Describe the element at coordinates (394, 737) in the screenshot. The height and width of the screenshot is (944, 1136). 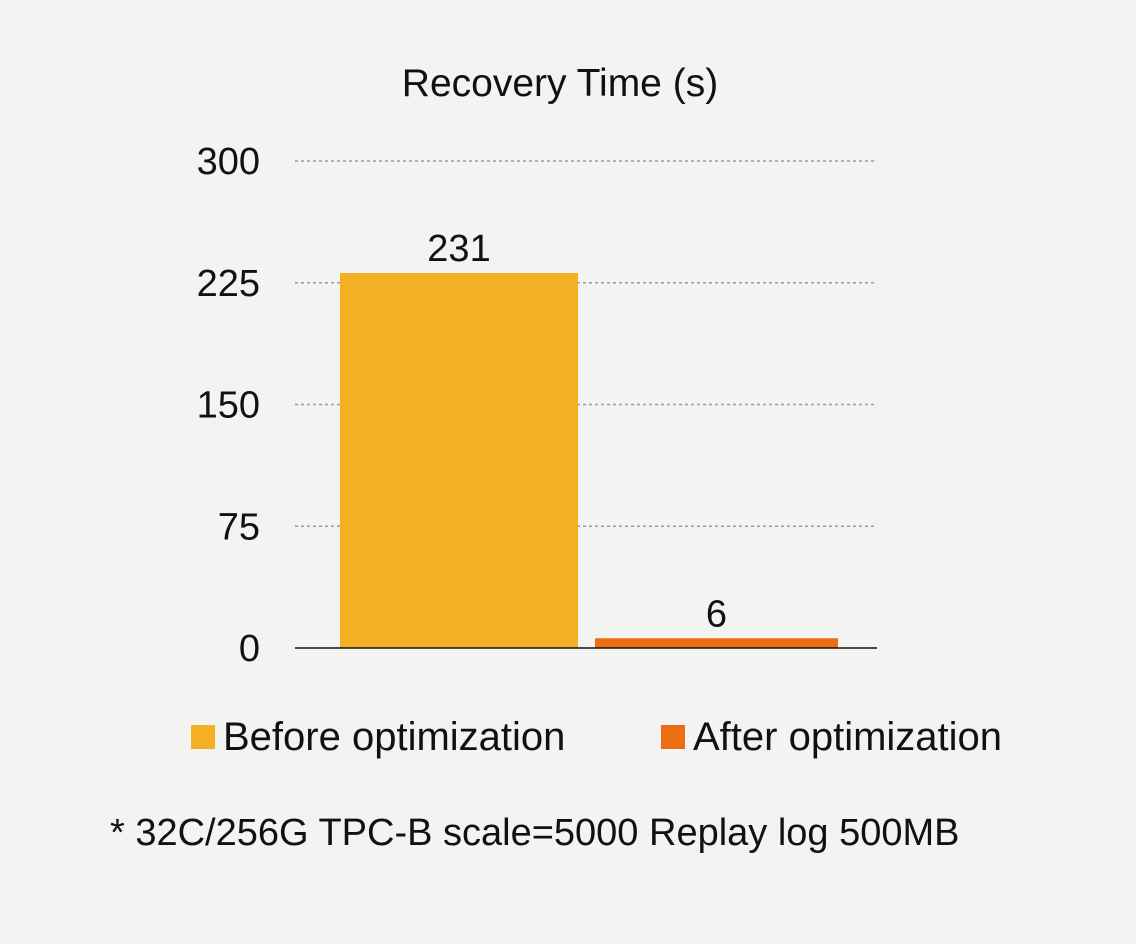
I see `legend-label: Before optimization` at that location.